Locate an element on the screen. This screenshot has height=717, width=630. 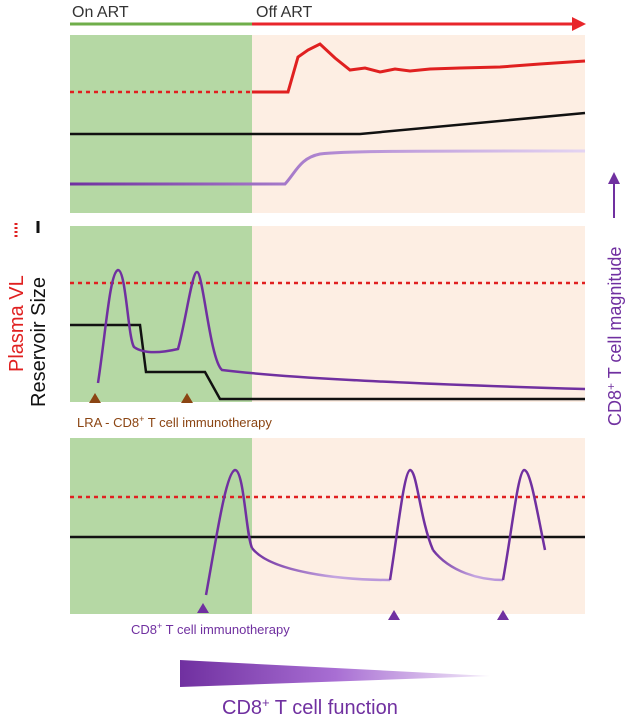
panel-1-reservoir-line is located at coordinates (328, 123).